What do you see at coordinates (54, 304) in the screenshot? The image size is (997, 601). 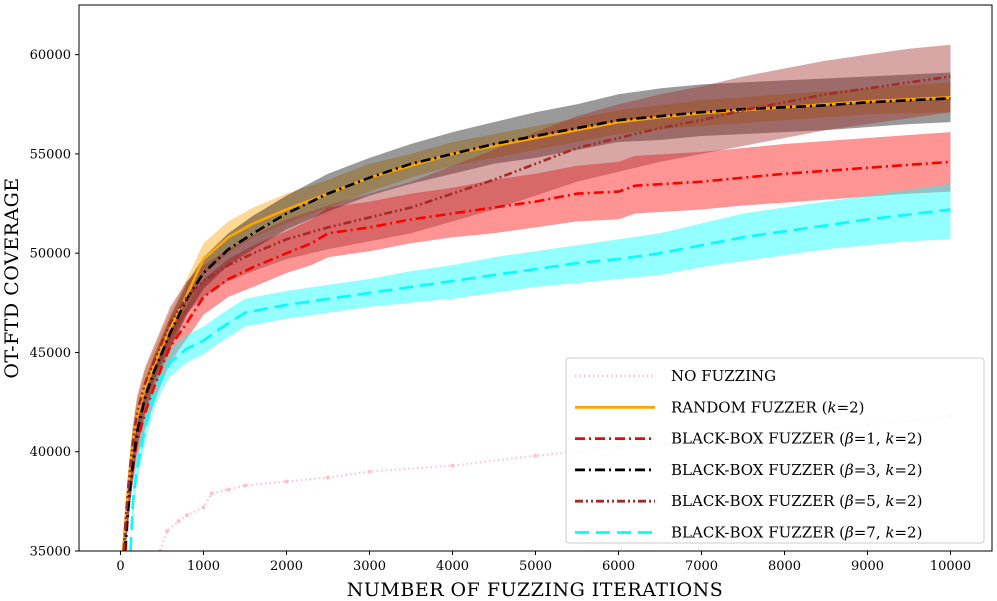 I see `y-axis-ticks: 35000 40000 45000 50000 55000 60000` at bounding box center [54, 304].